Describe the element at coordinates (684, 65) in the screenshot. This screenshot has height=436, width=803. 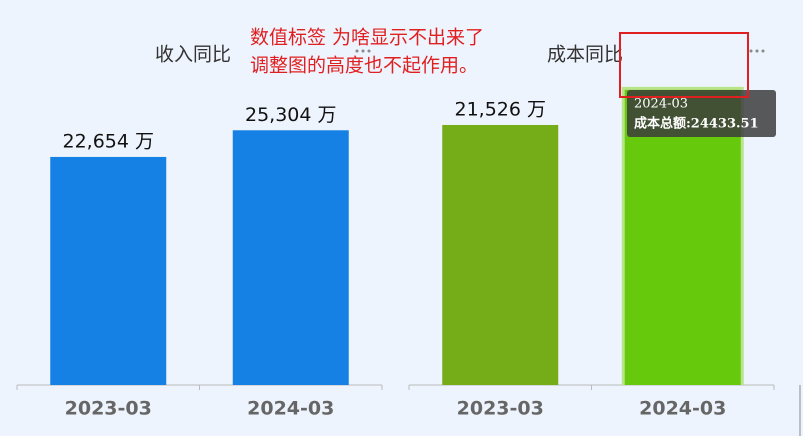
I see `annotation-box` at that location.